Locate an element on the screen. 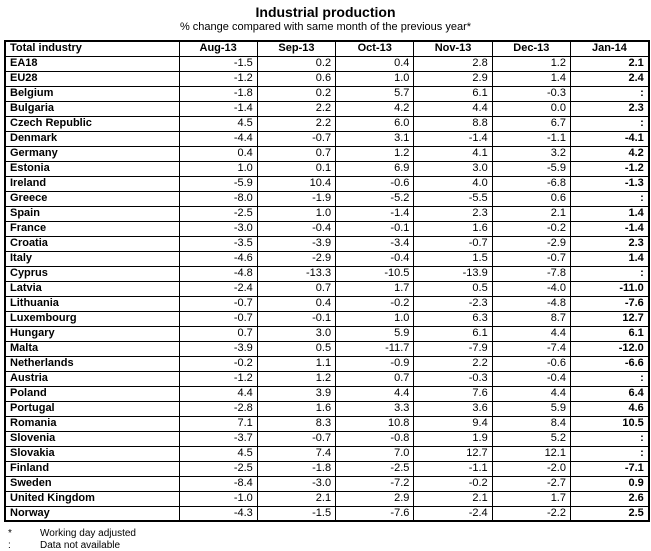  row-label: Estonia is located at coordinates (92, 168).